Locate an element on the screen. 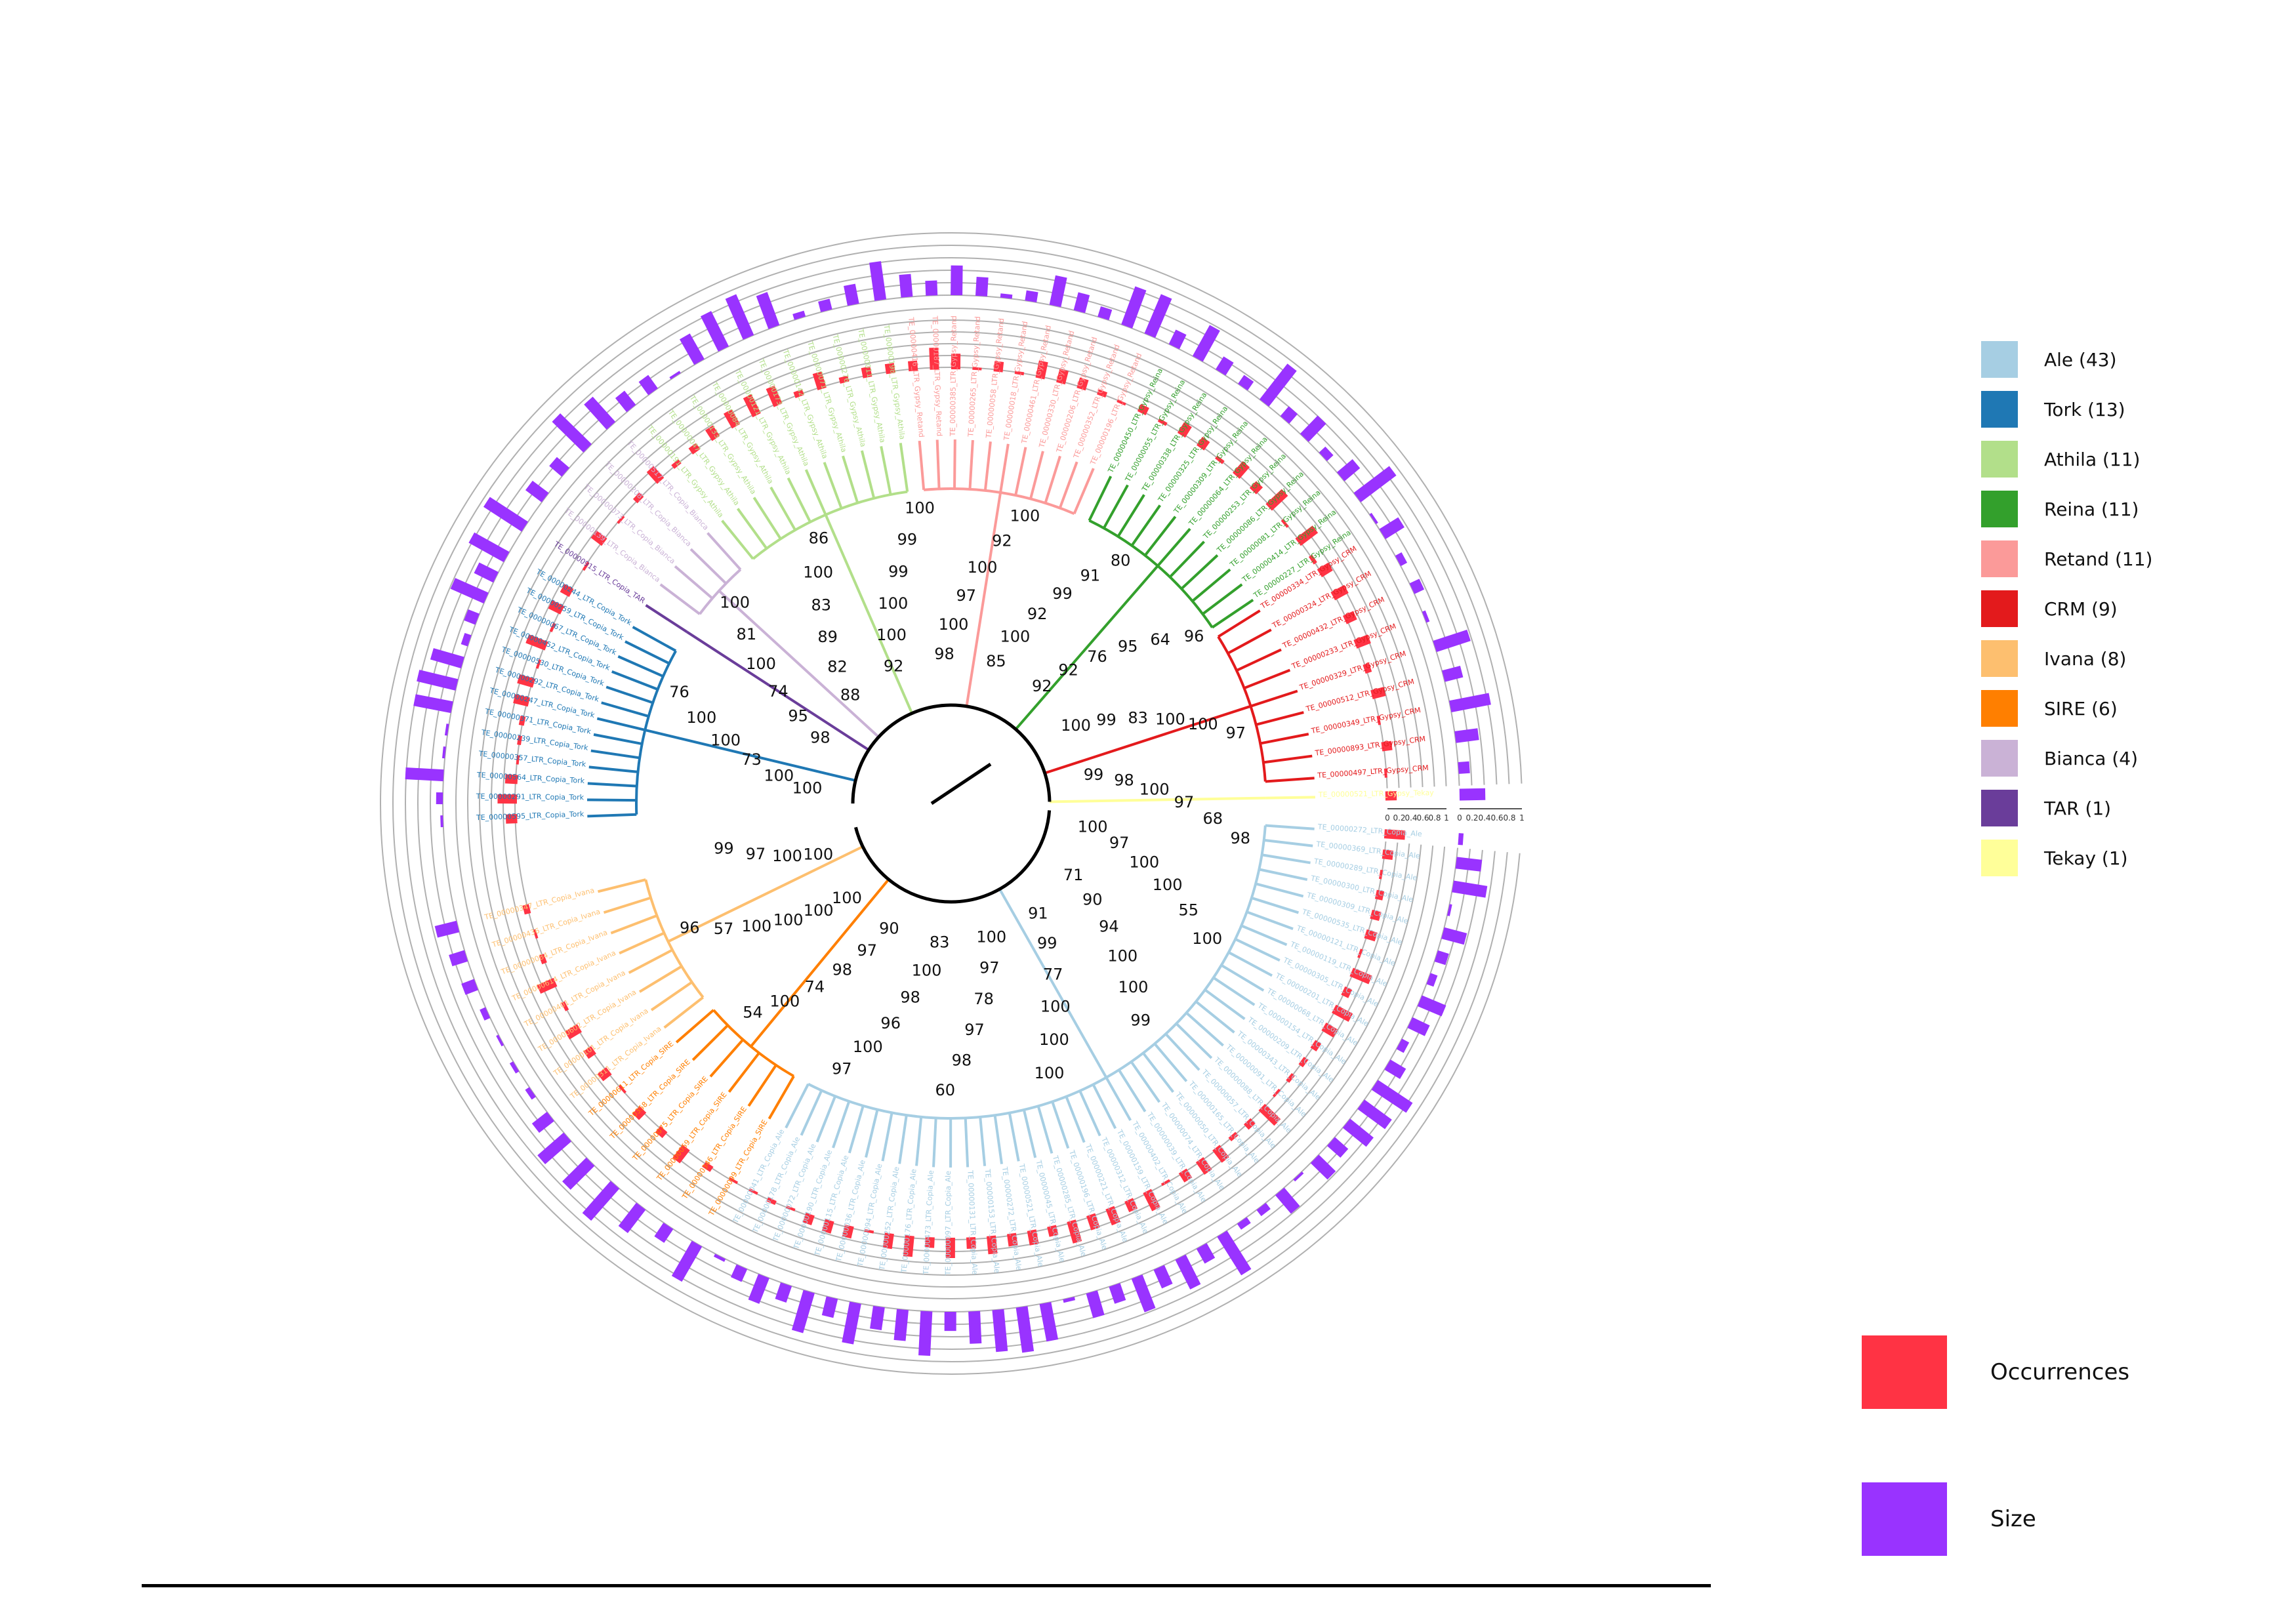 This screenshot has width=2296, height=1607. tip-label: TE_00000058_LTR_Gypsy_Retand is located at coordinates (995, 378).